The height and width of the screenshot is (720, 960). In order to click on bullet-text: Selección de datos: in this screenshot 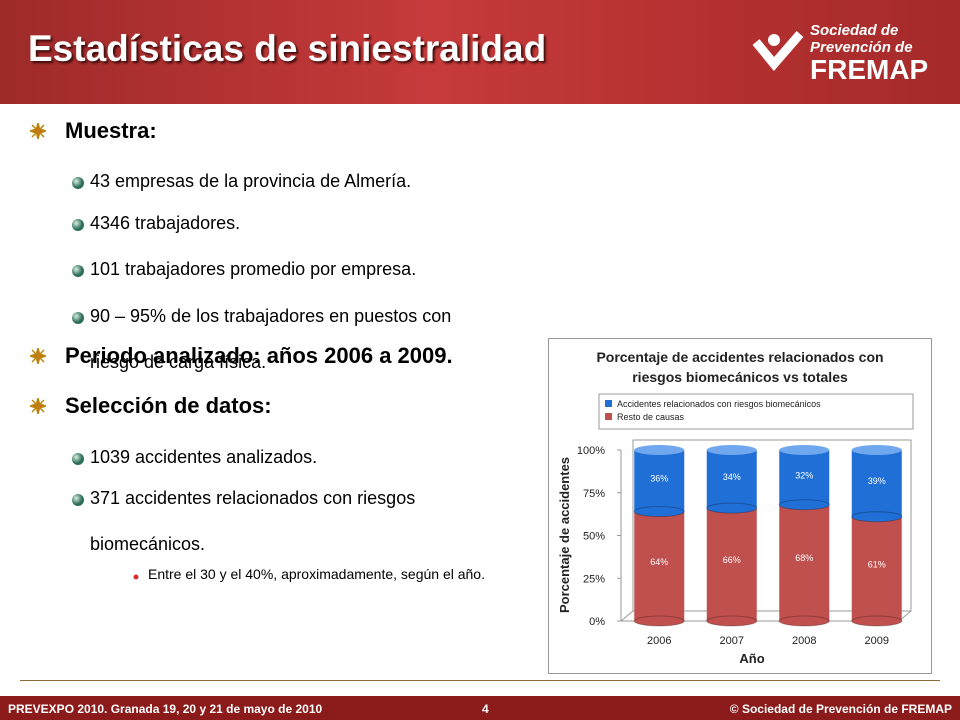, I will do `click(168, 405)`.